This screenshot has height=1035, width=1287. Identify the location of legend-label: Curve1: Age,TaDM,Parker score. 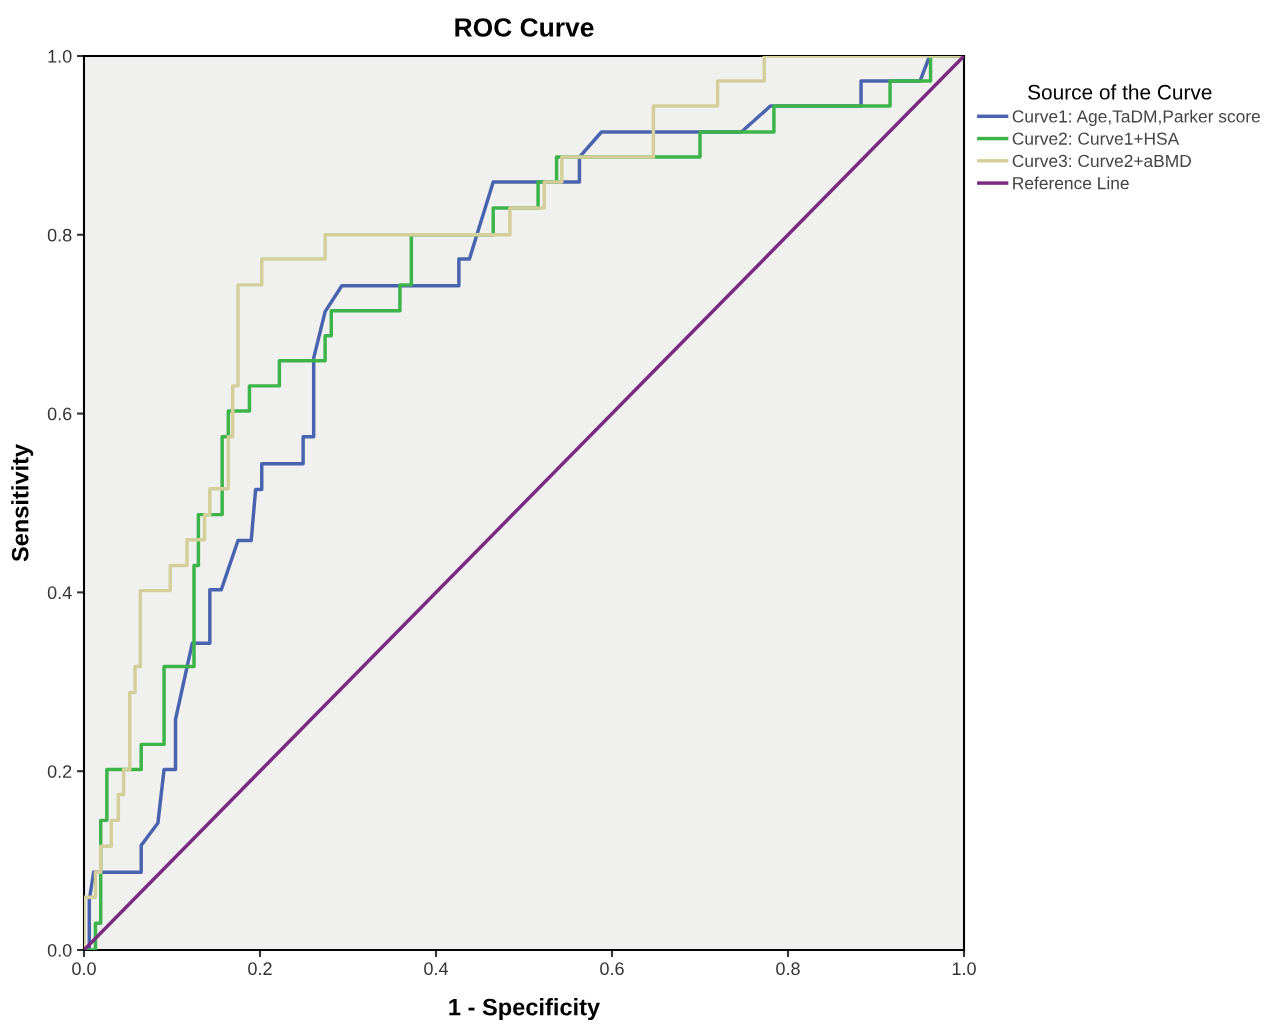
(1136, 117).